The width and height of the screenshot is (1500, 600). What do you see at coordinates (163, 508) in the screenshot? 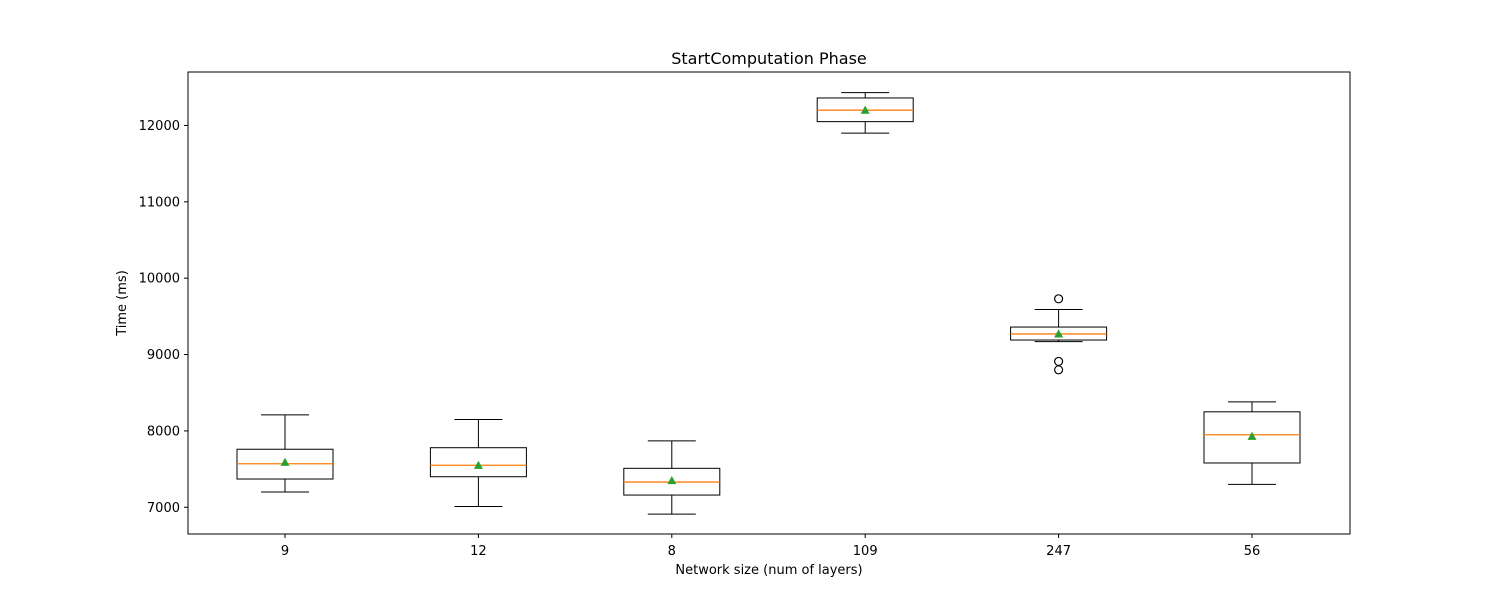
I see `y-tick-label: 7000` at bounding box center [163, 508].